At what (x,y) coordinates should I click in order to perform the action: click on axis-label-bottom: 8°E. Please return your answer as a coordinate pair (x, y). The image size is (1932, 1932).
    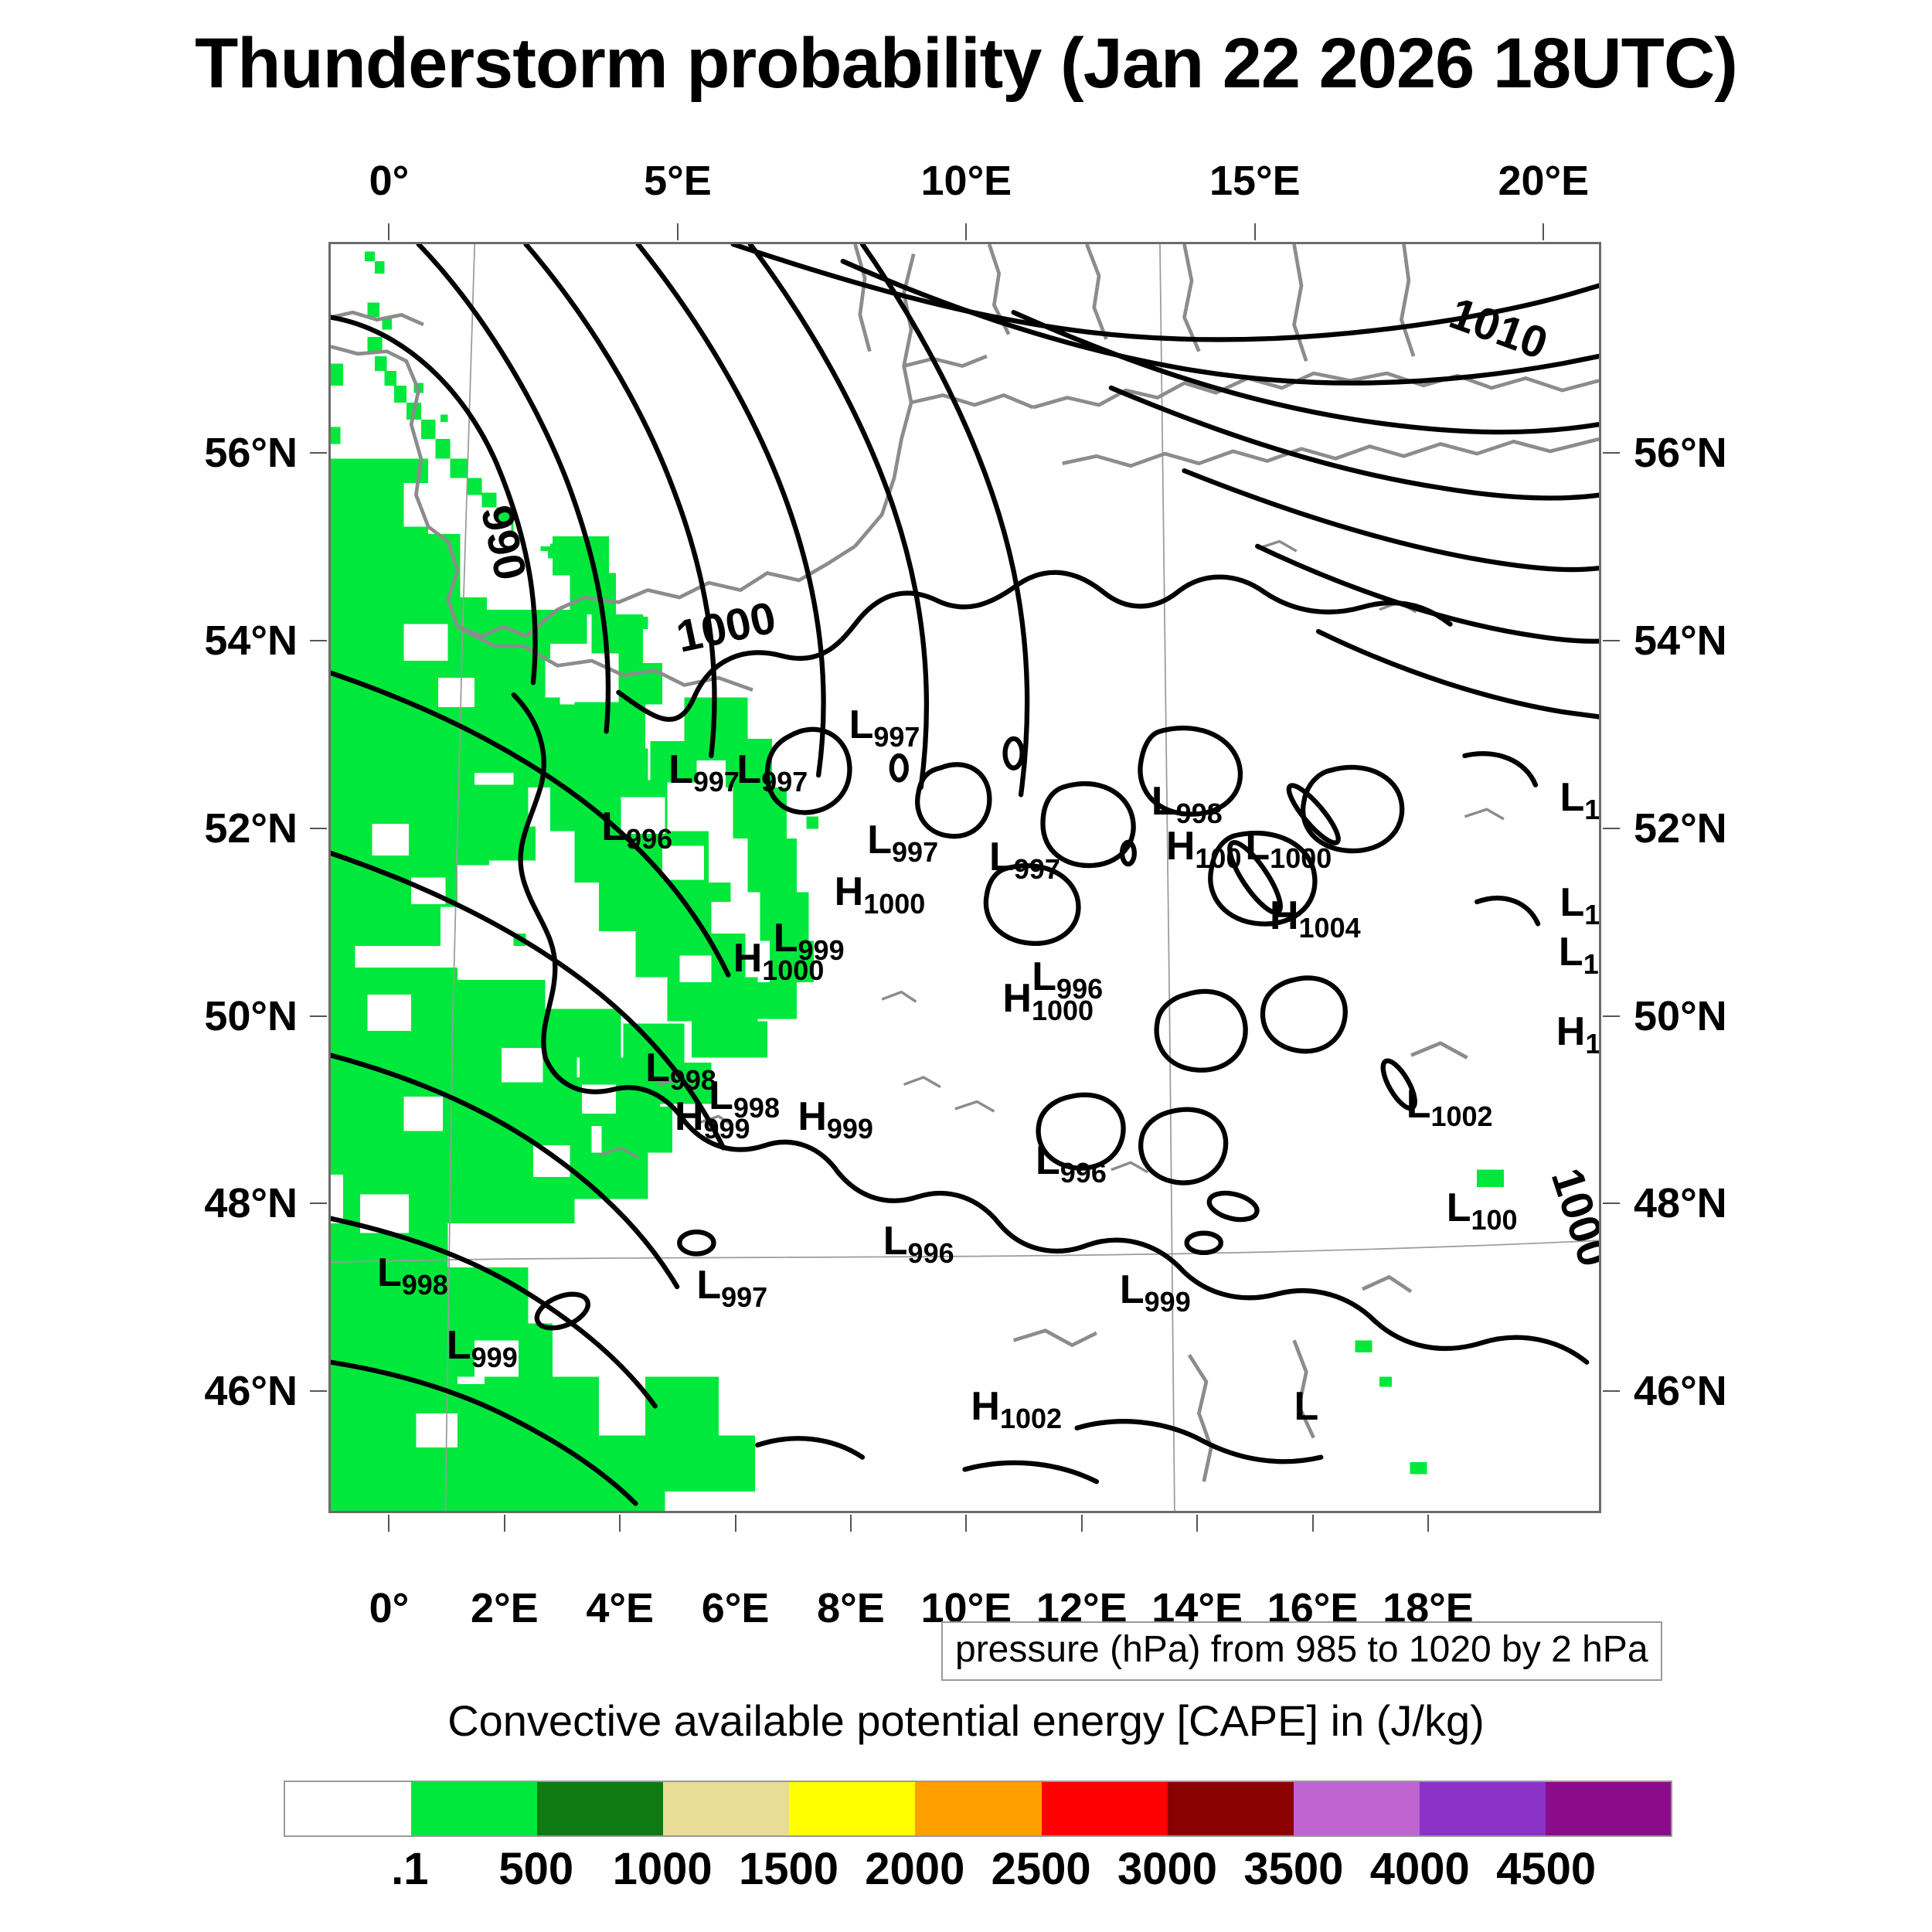
    Looking at the image, I should click on (851, 1608).